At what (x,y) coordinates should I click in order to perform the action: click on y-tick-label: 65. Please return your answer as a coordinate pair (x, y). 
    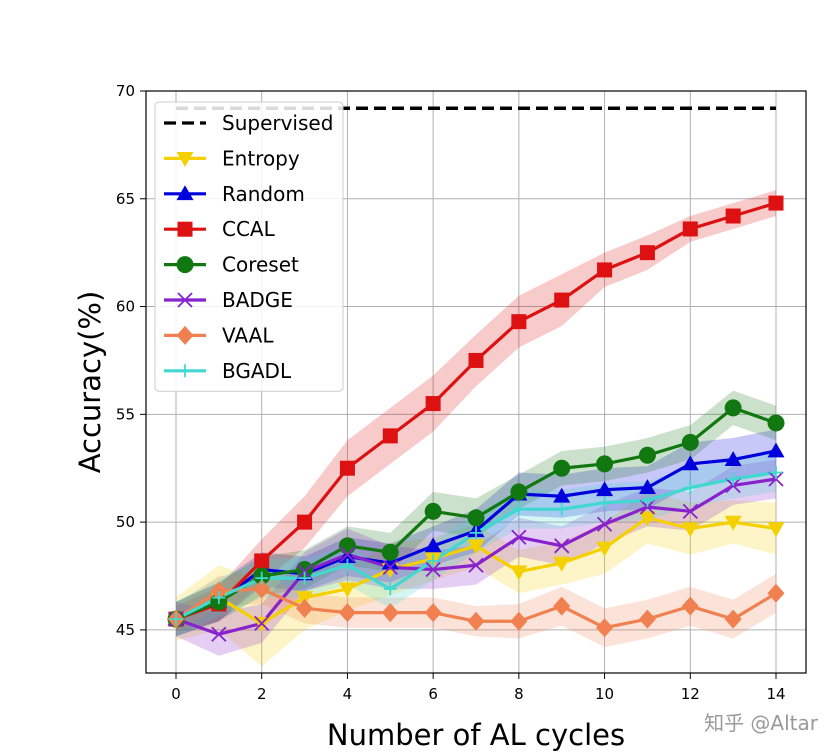
    Looking at the image, I should click on (125, 199).